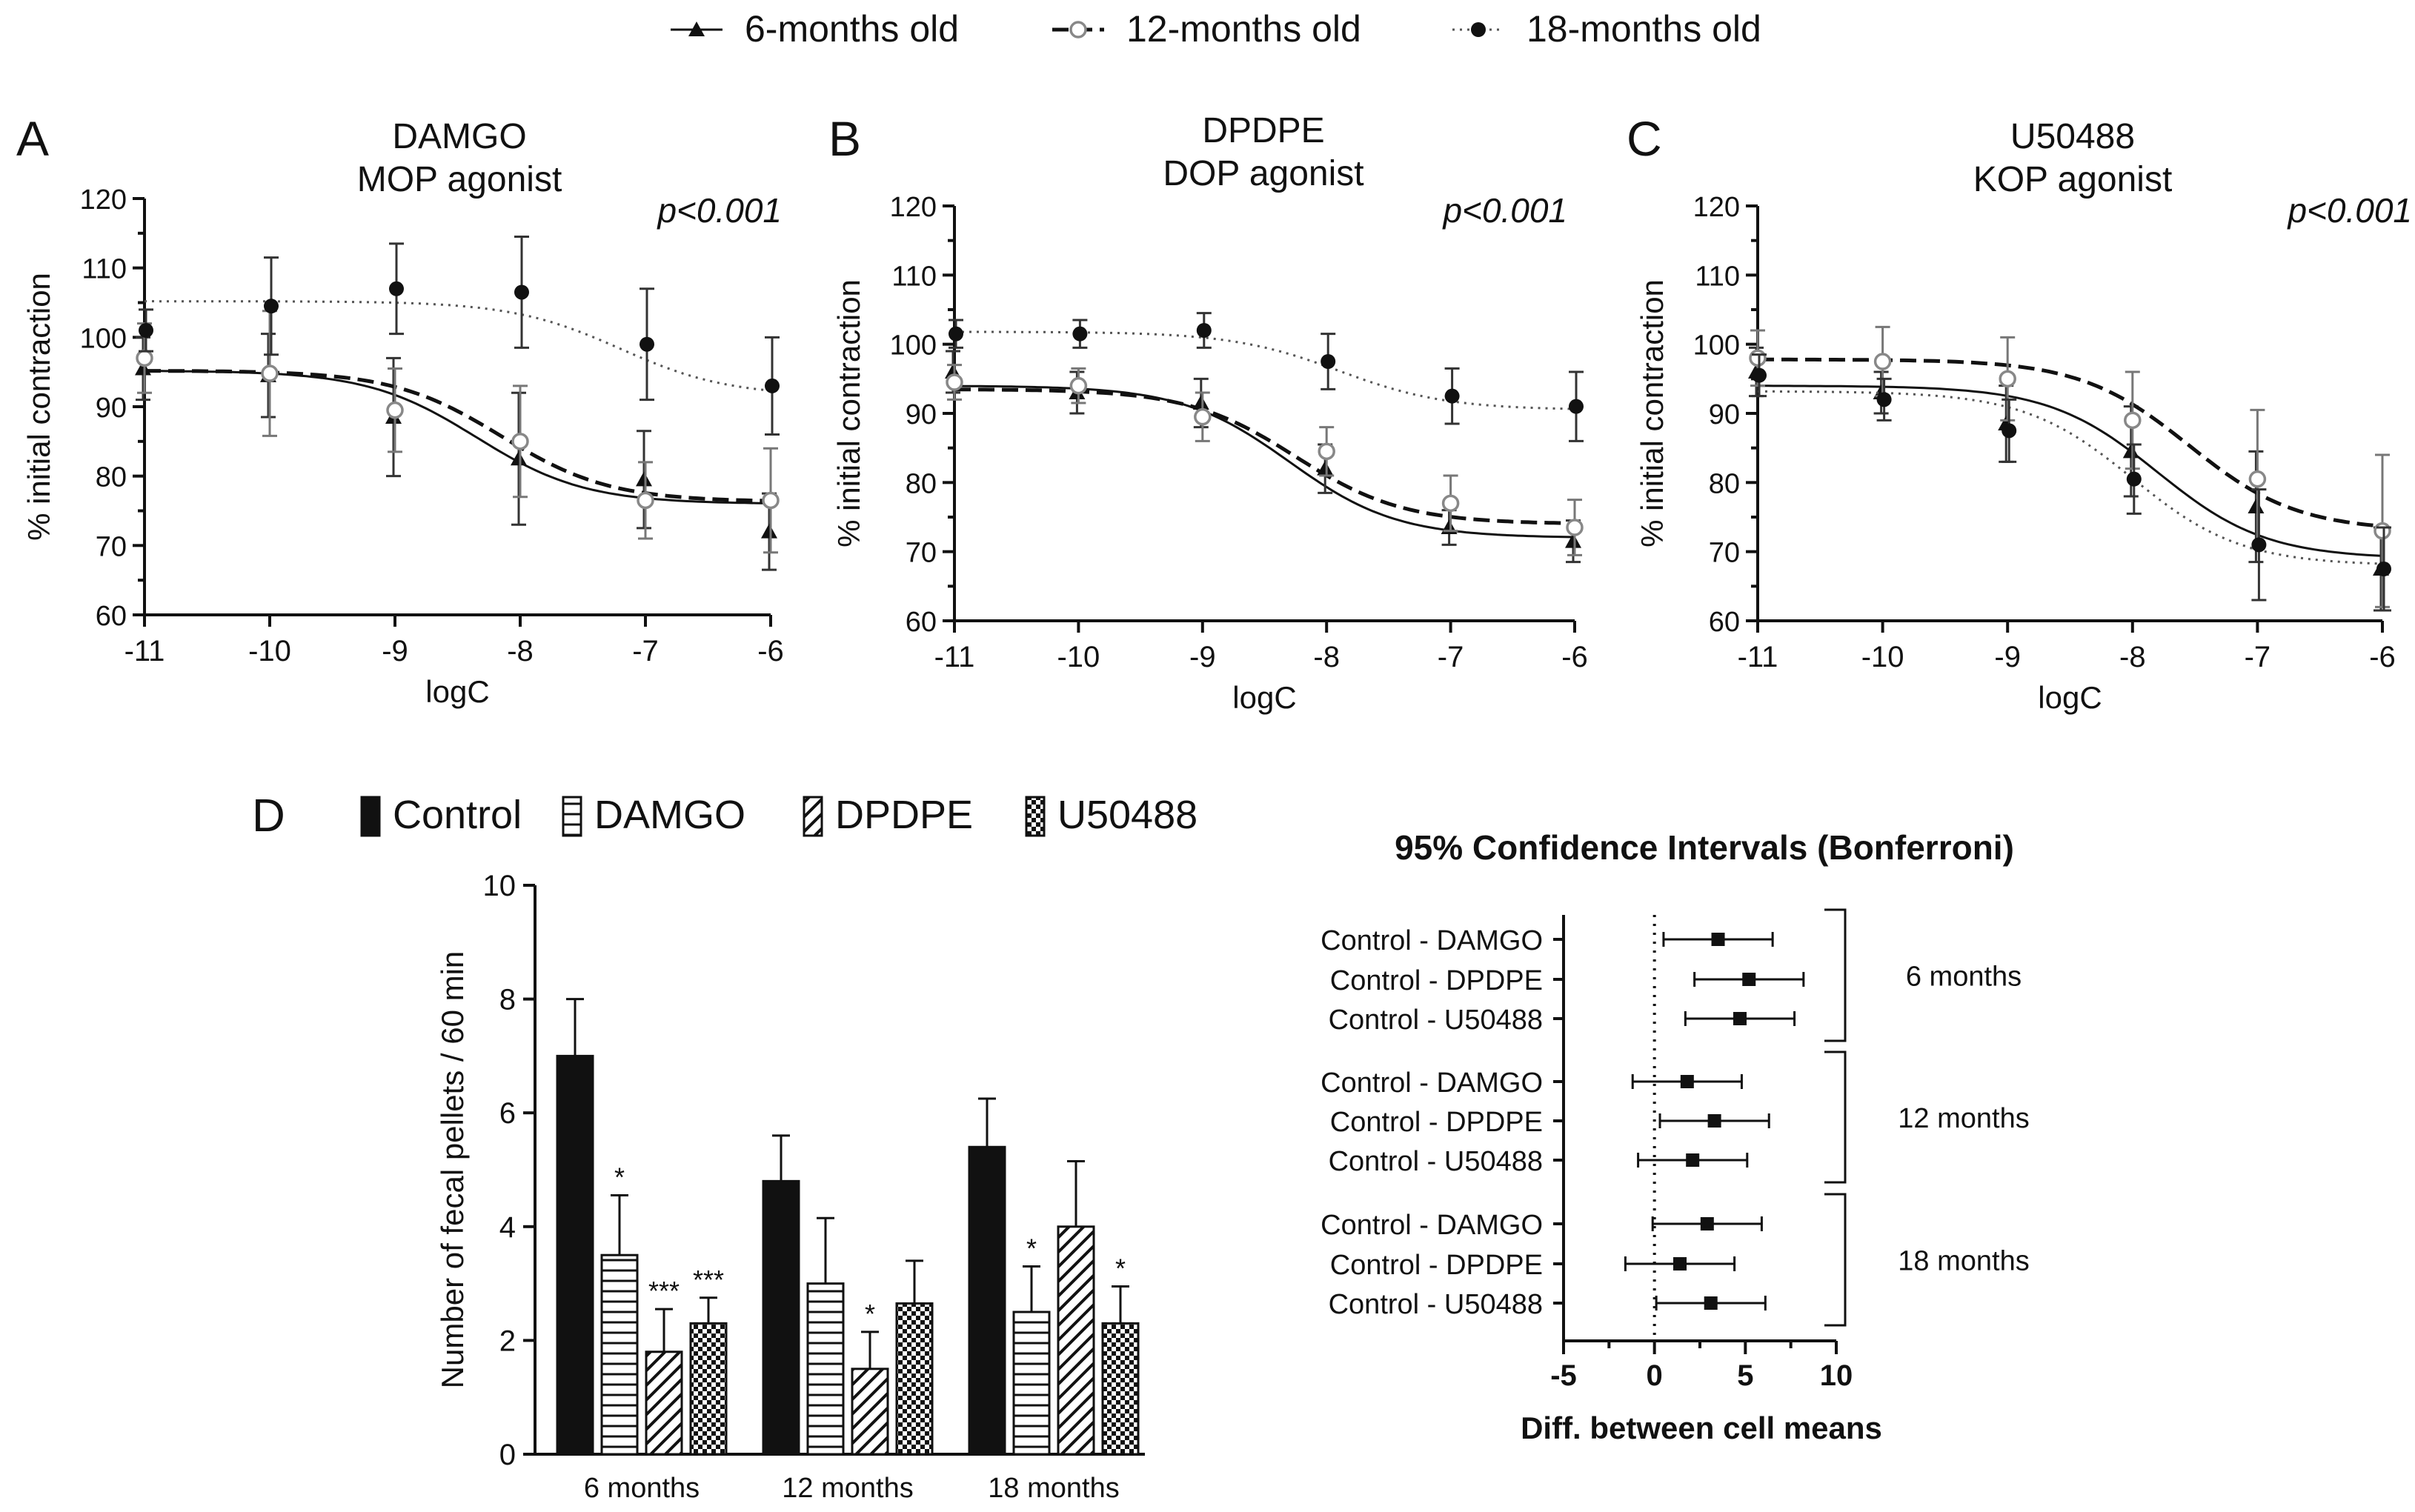  I want to click on ci-row-label: Control - U50488, so click(1436, 1021).